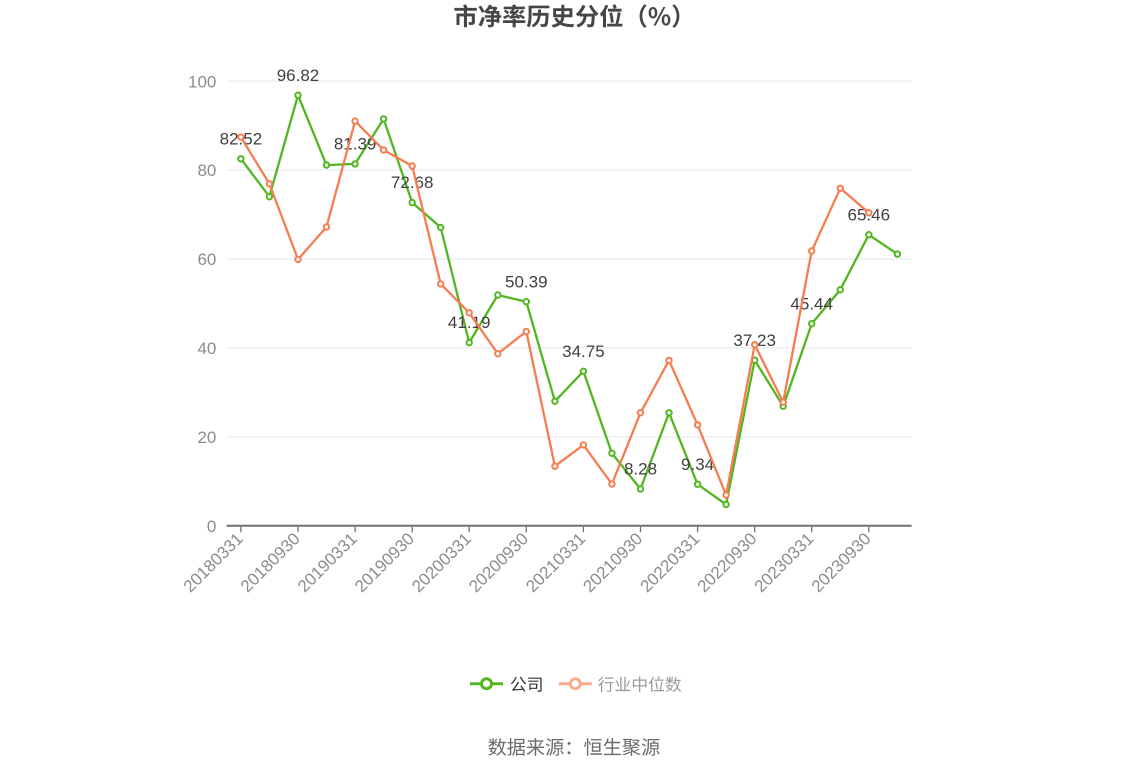 This screenshot has height=781, width=1148. I want to click on svg-text: 45.44, so click(811, 303).